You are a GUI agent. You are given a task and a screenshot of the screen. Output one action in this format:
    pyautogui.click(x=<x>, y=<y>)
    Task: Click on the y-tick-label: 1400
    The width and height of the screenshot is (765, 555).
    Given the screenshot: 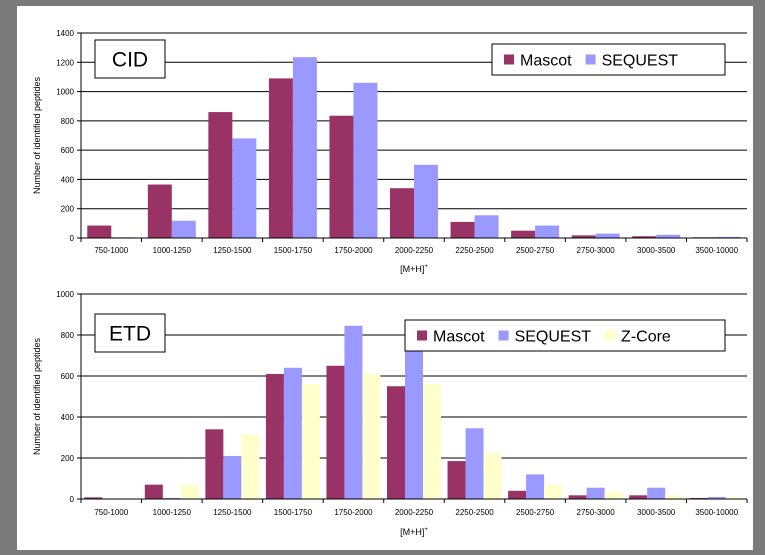 What is the action you would take?
    pyautogui.click(x=65, y=33)
    